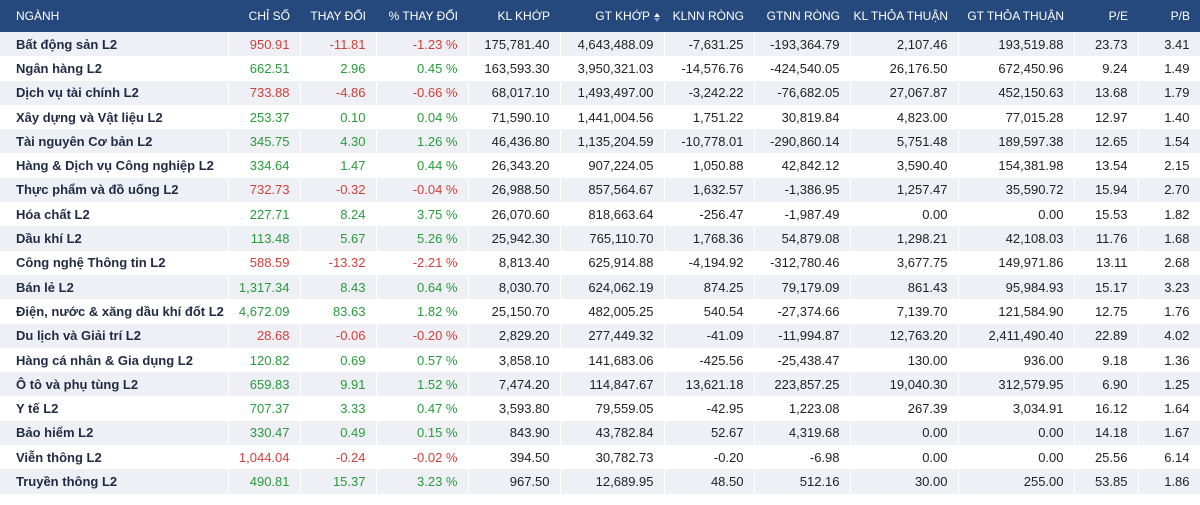 This screenshot has width=1200, height=505. Describe the element at coordinates (114, 141) in the screenshot. I see `sector-name: Tài nguyên Cơ bản L2` at that location.